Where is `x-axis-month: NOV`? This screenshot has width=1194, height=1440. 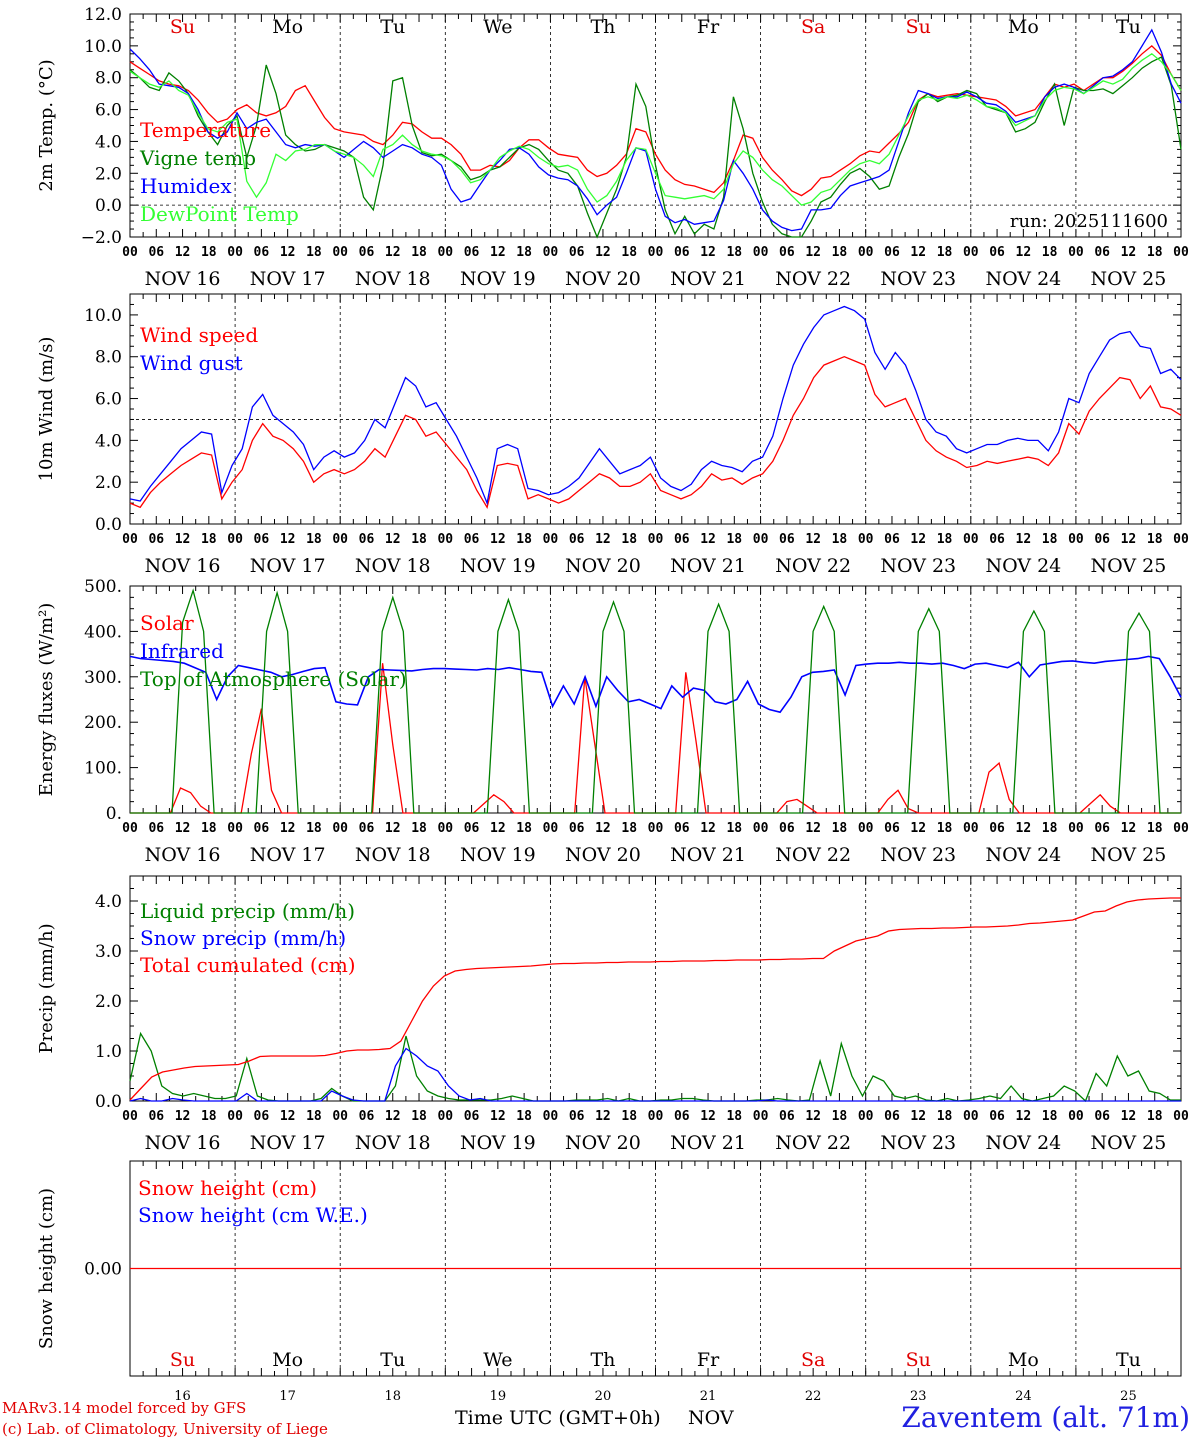
x-axis-month: NOV is located at coordinates (711, 1418).